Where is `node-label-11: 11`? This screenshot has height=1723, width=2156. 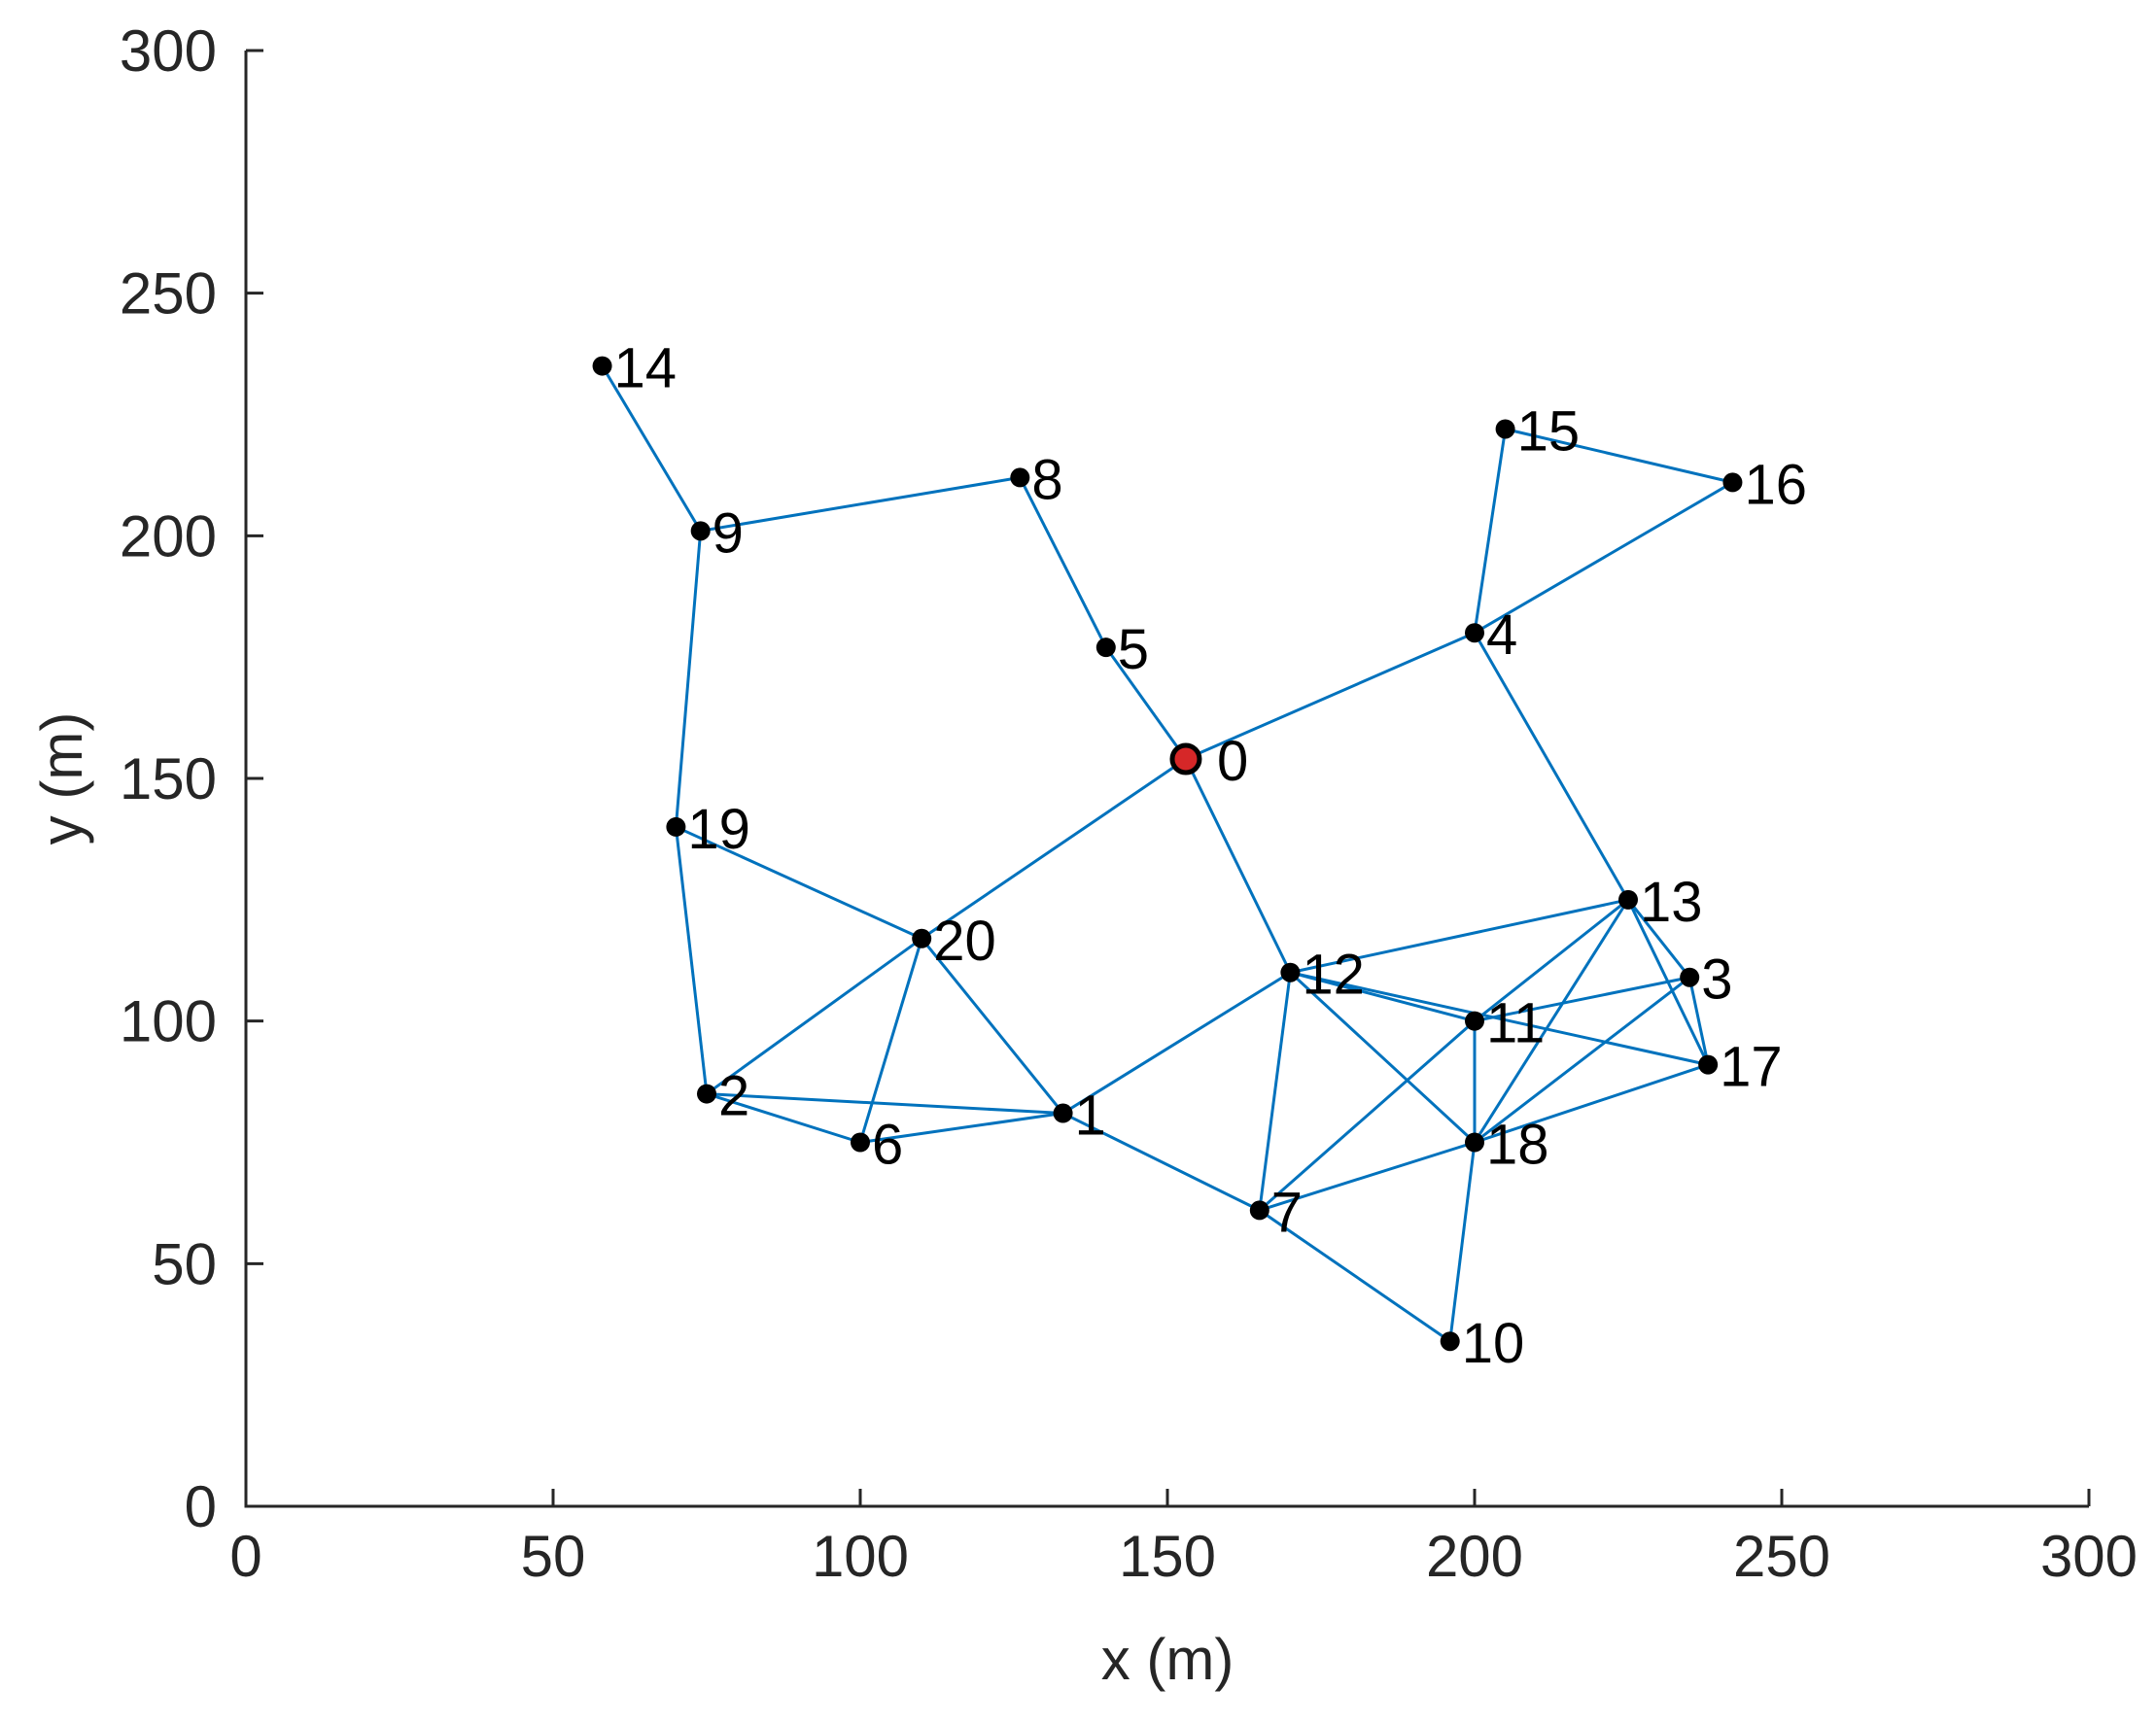 node-label-11: 11 is located at coordinates (1515, 1024).